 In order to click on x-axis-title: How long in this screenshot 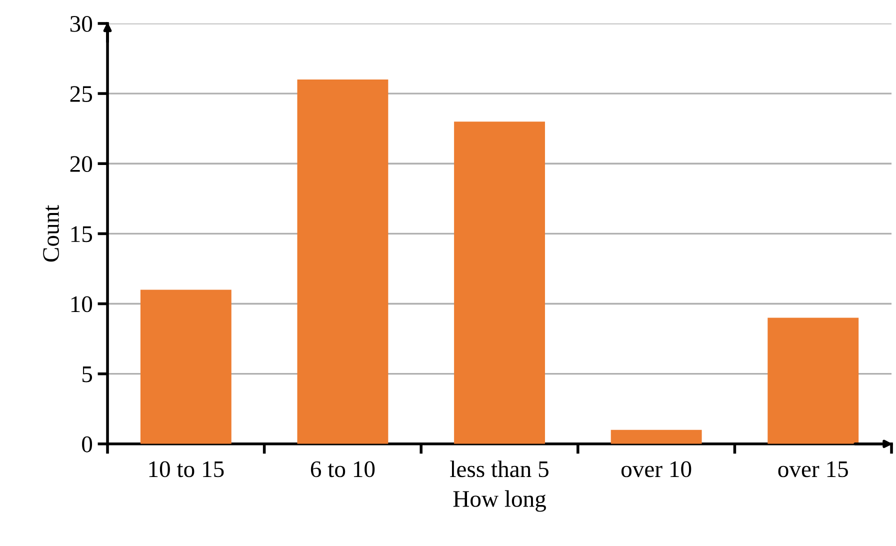, I will do `click(499, 501)`.